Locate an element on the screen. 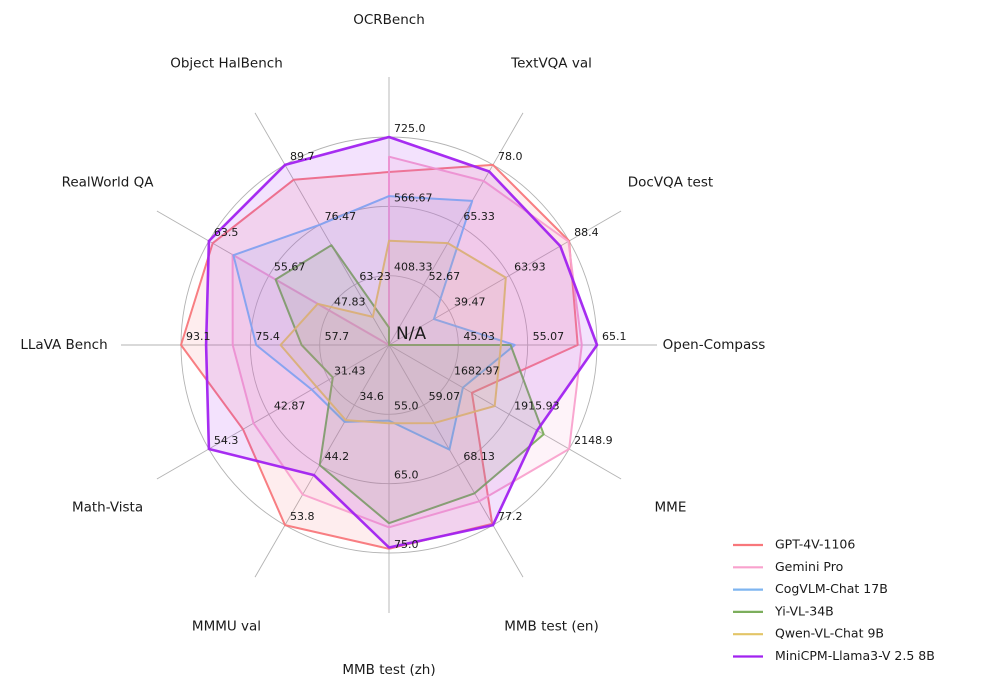  legend-item-gemini-pro: Gemini Pro is located at coordinates (788, 566).